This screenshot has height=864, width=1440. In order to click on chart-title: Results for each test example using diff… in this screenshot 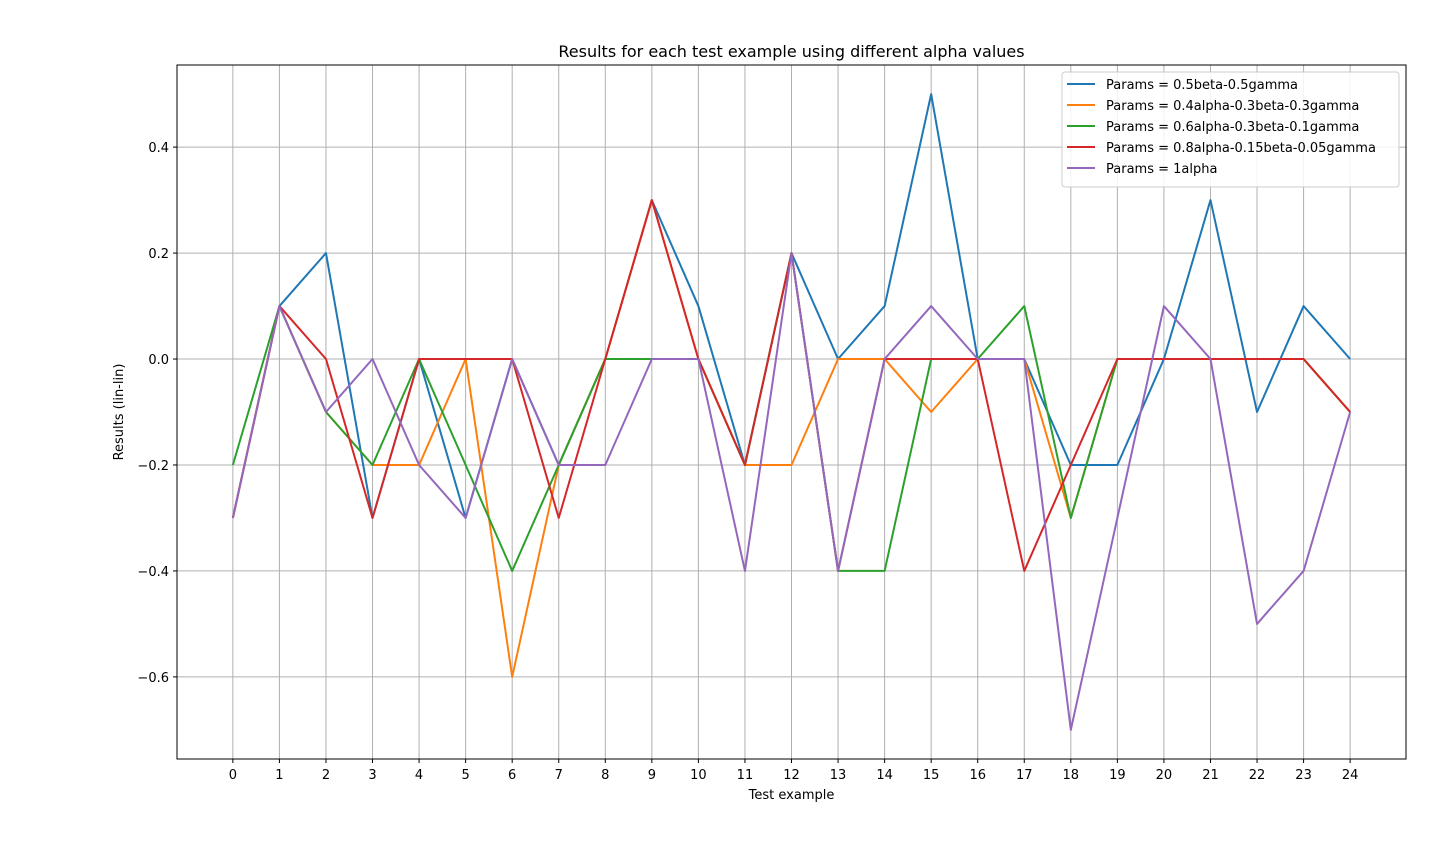, I will do `click(791, 51)`.